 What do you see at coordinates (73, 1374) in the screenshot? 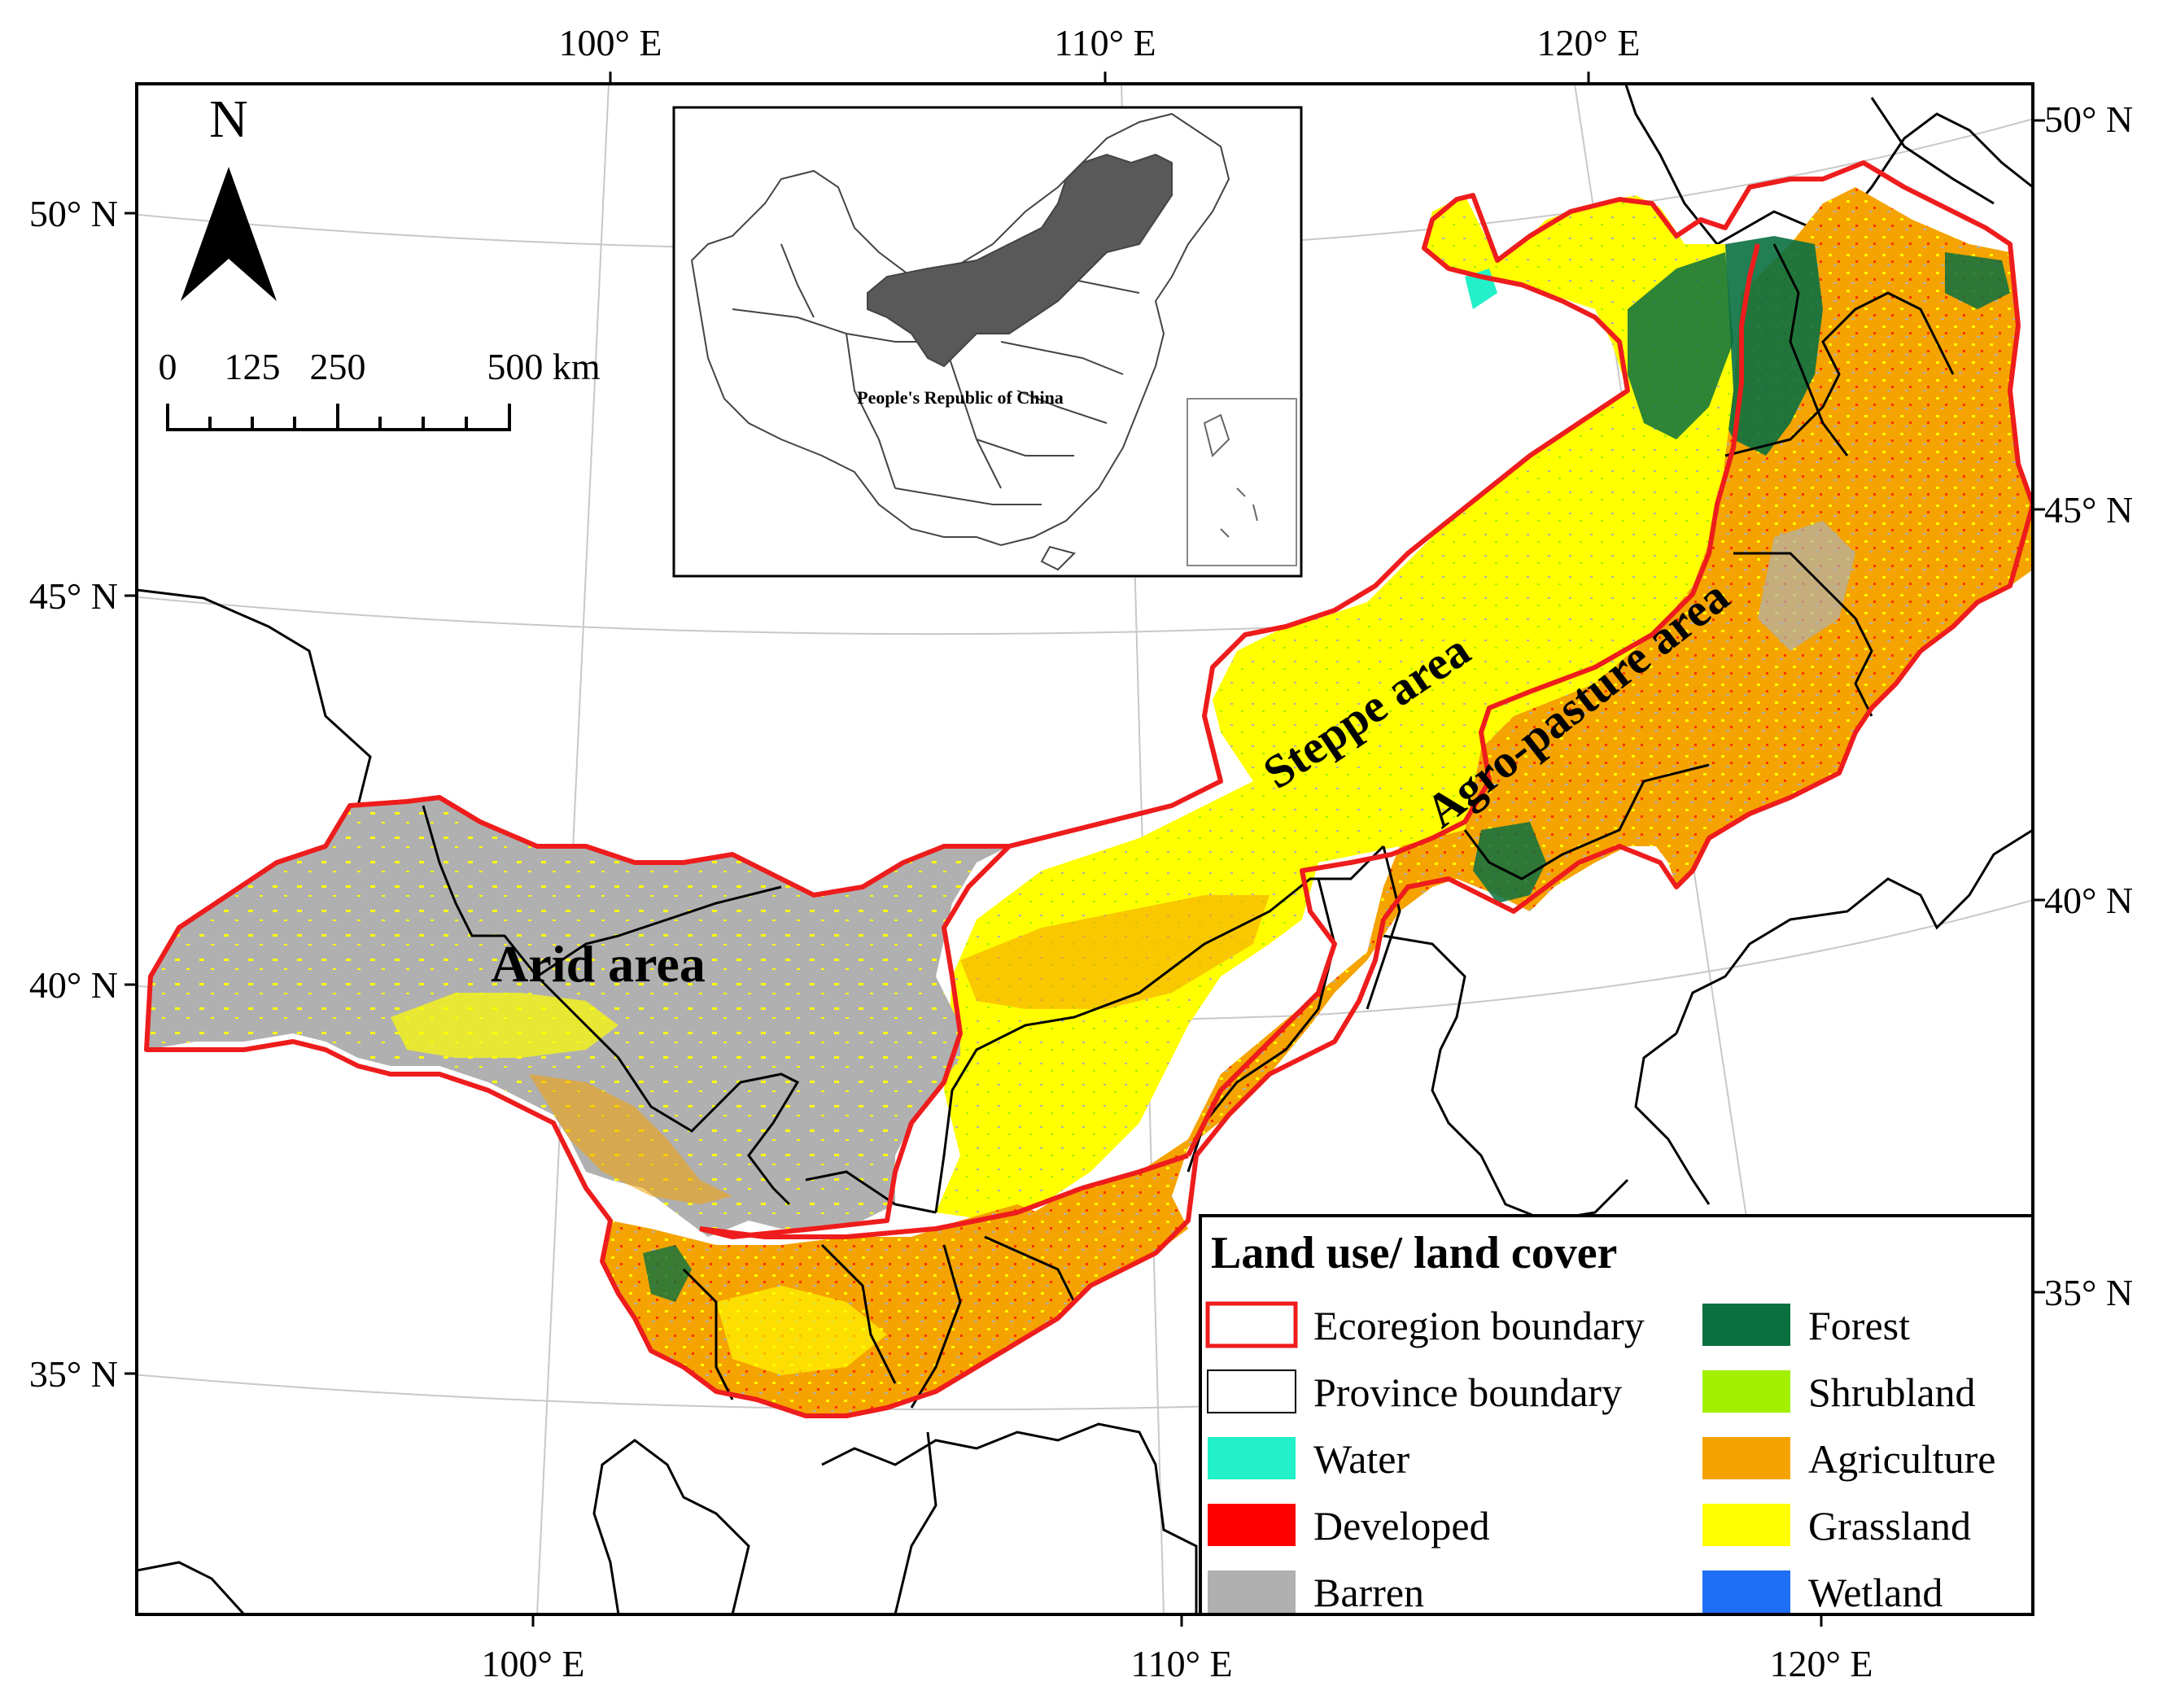
I see `coord-left-35n: 35° N` at bounding box center [73, 1374].